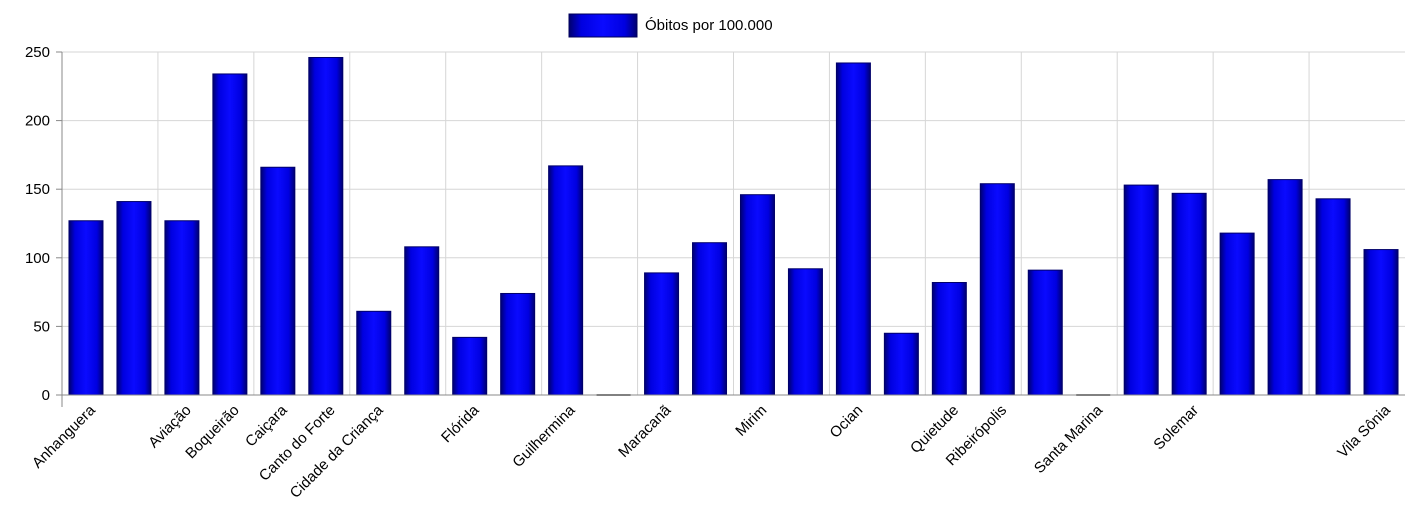 The width and height of the screenshot is (1413, 529). I want to click on legend-label: Óbitos por 100.000, so click(709, 25).